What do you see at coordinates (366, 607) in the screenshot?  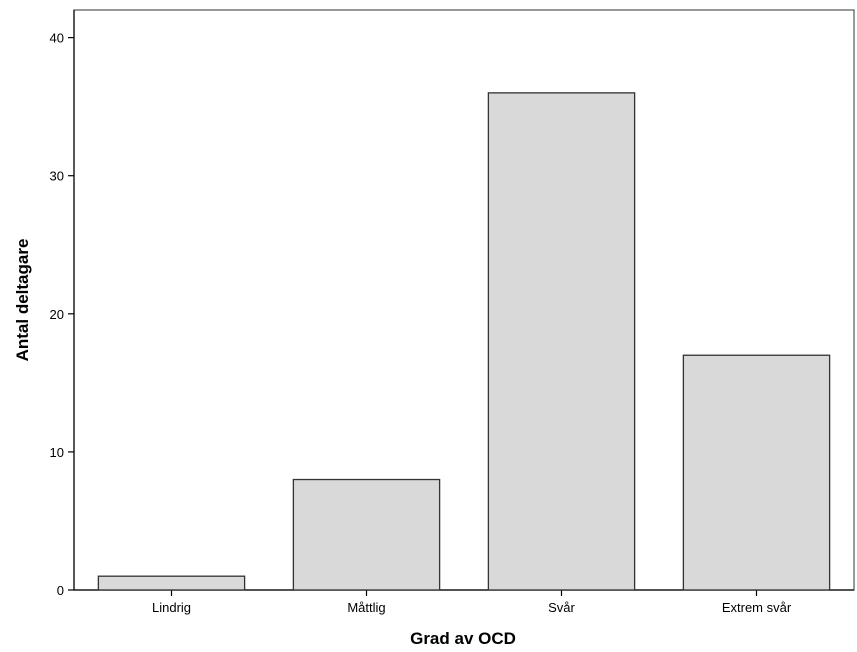 I see `x-tick-label: Måttlig` at bounding box center [366, 607].